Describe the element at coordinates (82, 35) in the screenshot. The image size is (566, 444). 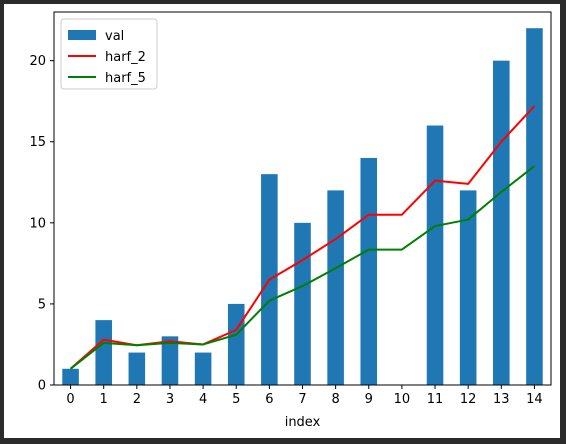
I see `legend-swatch-val` at that location.